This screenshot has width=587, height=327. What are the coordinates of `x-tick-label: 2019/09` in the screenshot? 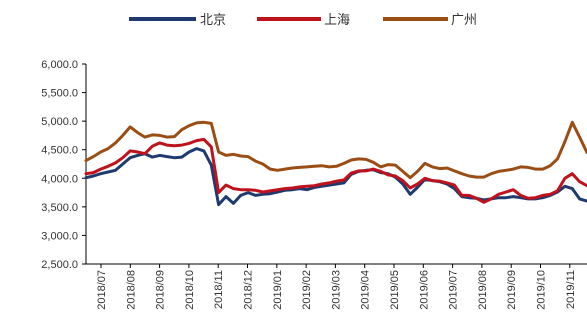 It's located at (512, 290).